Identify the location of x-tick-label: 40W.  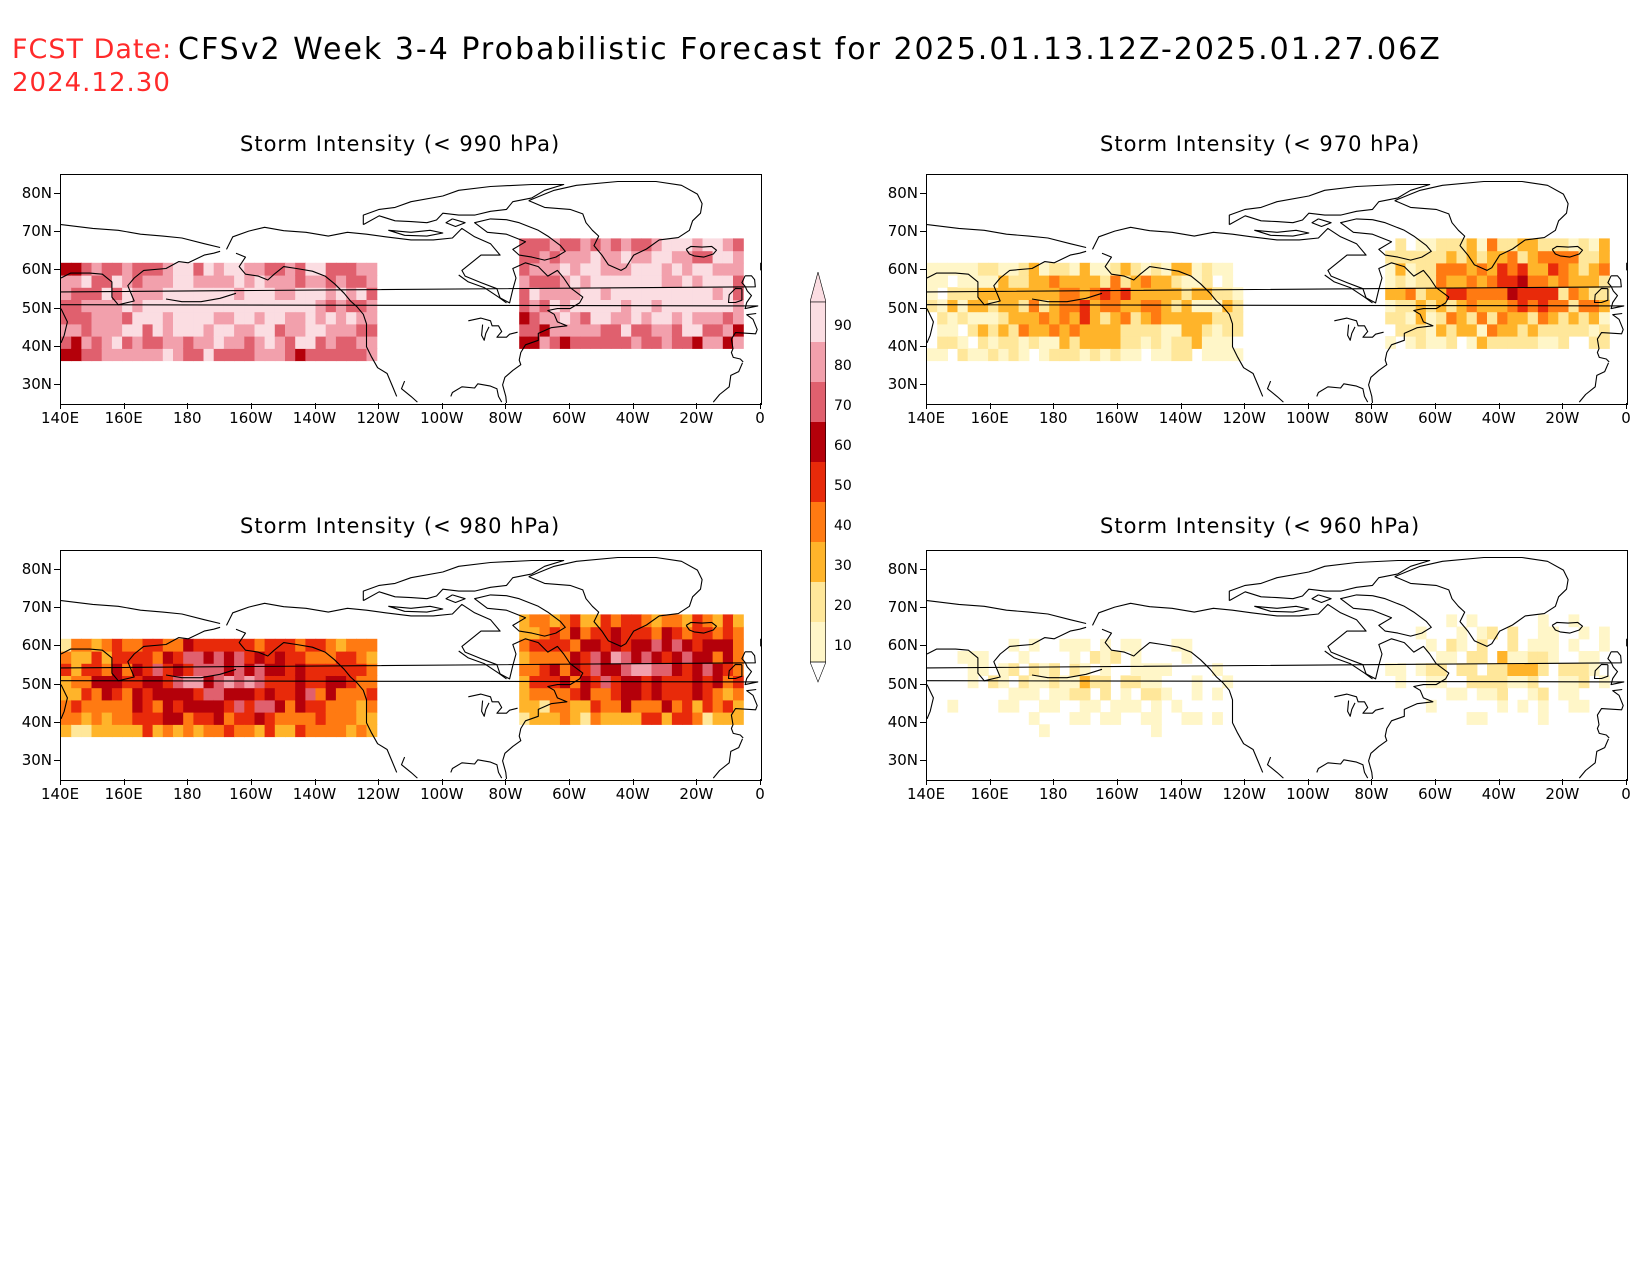
(632, 418).